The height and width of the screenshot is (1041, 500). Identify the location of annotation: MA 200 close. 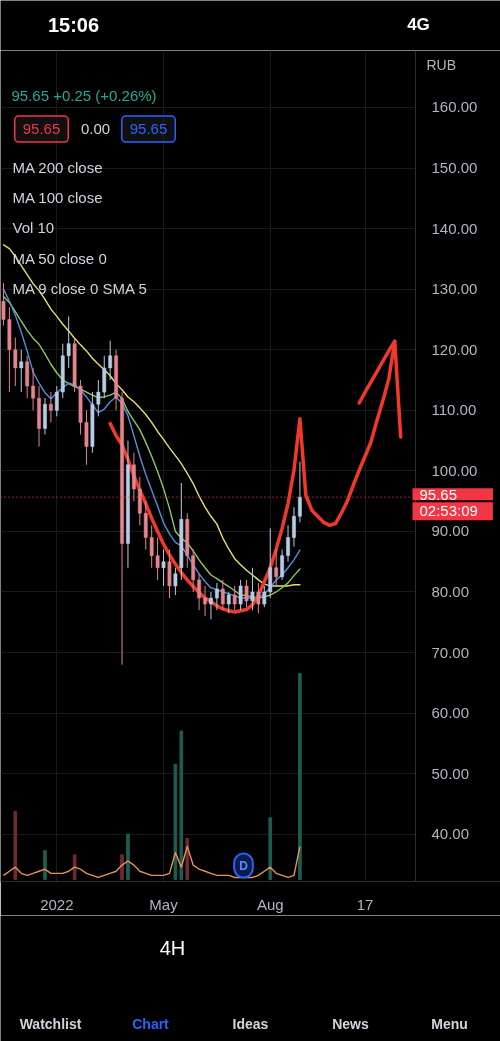
(57, 168).